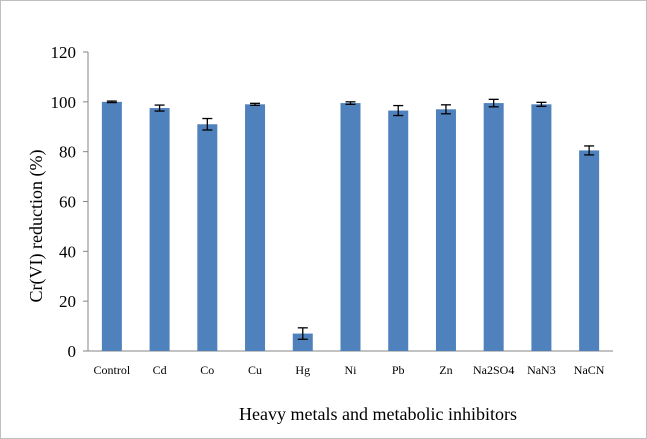 Image resolution: width=647 pixels, height=439 pixels. I want to click on x-tick-label-ni: Ni, so click(351, 370).